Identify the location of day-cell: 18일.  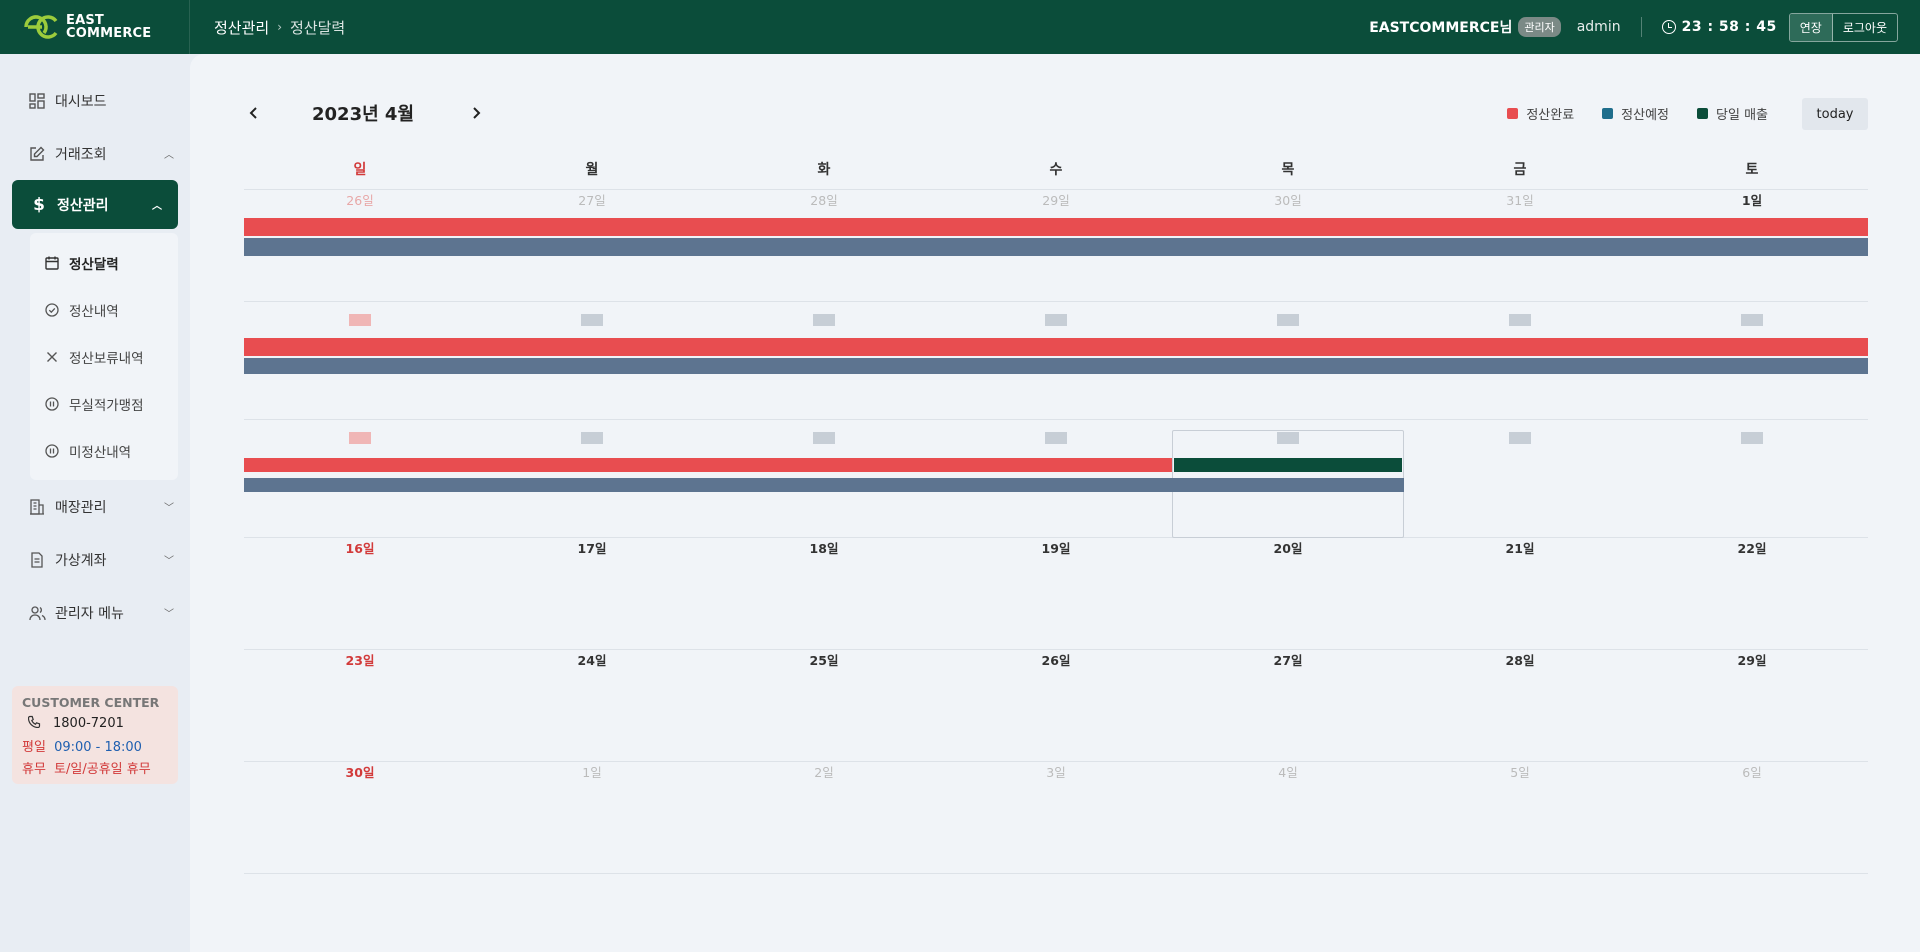
(824, 548).